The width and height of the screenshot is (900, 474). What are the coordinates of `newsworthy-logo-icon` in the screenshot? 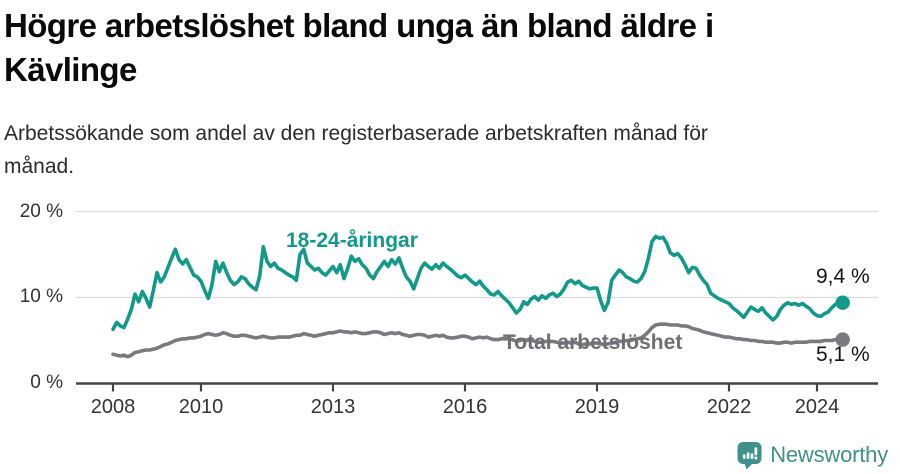 It's located at (749, 456).